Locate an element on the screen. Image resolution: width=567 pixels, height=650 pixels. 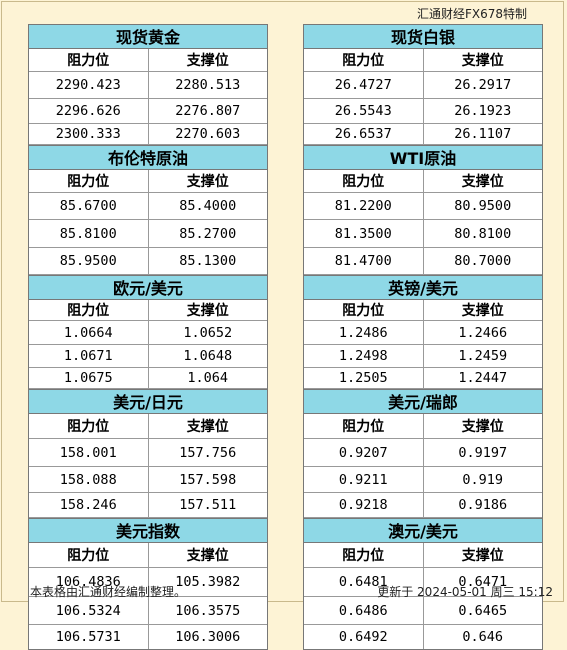
resistance-value: 1.0675 is located at coordinates (88, 378).